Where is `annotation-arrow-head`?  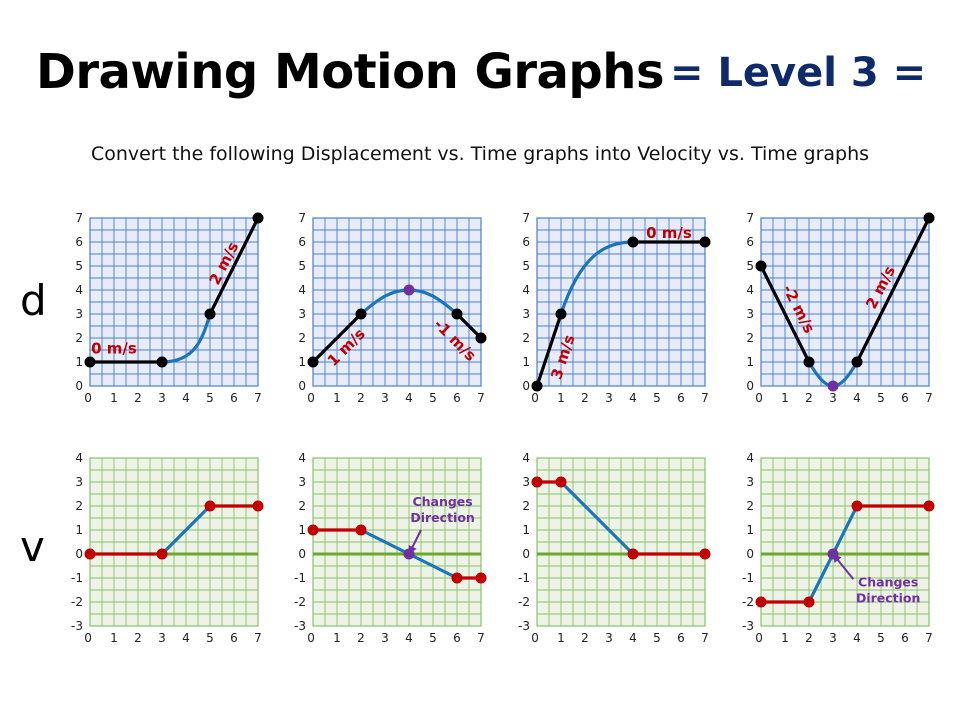
annotation-arrow-head is located at coordinates (412, 549).